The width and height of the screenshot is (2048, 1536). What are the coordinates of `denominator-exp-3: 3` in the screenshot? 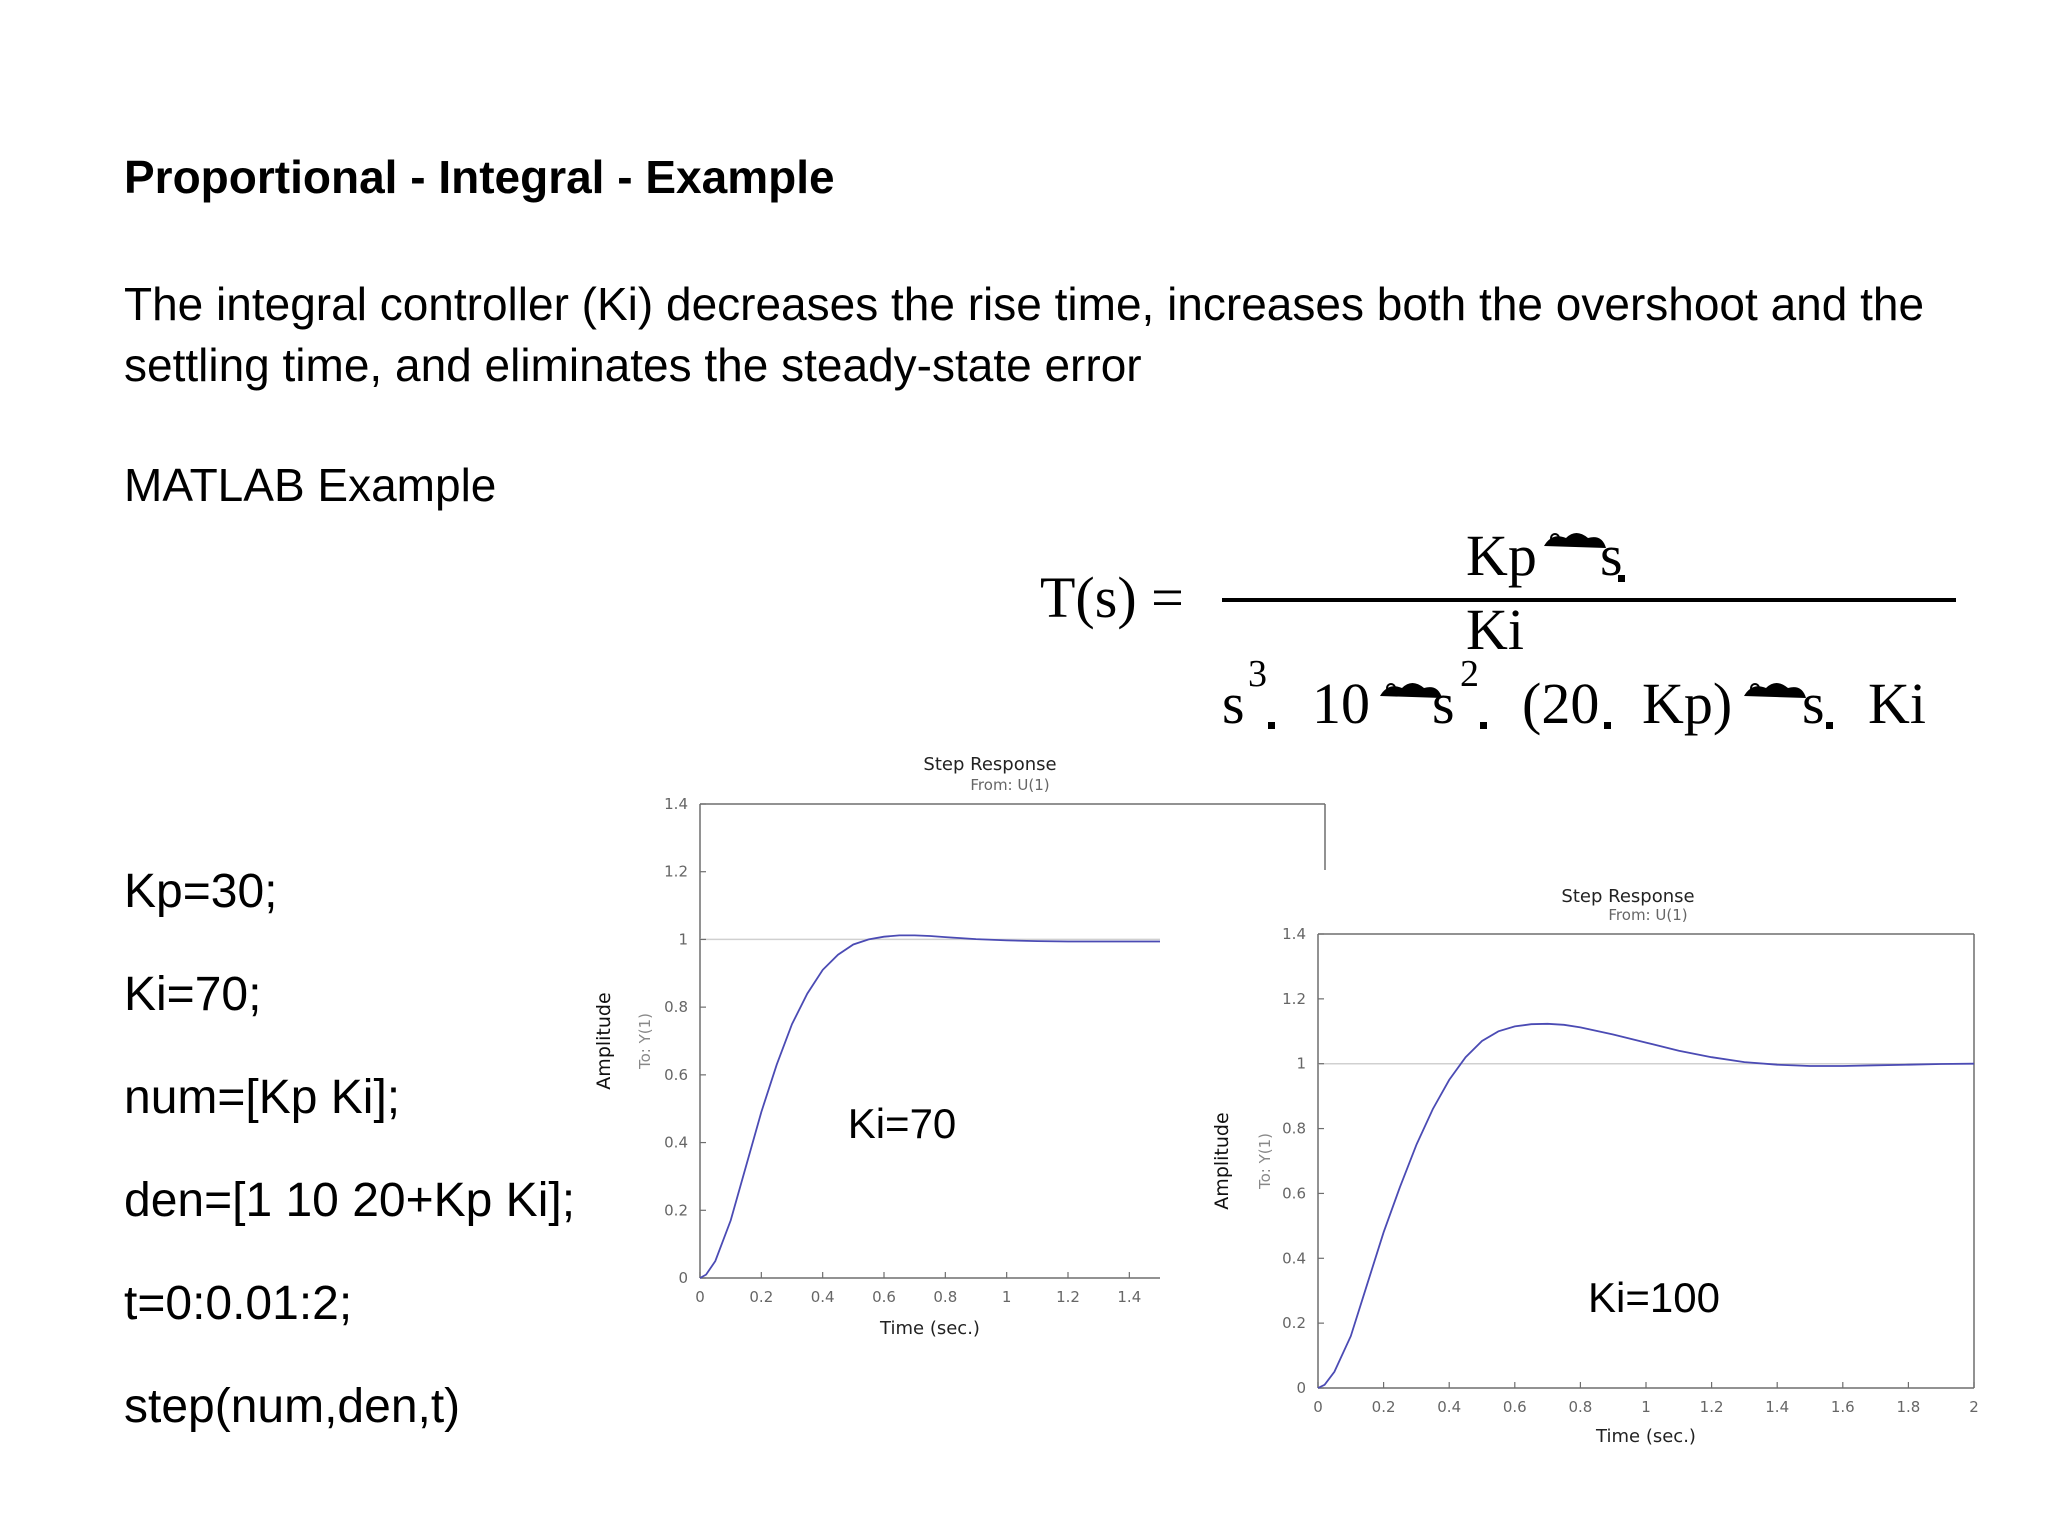 It's located at (1257, 674).